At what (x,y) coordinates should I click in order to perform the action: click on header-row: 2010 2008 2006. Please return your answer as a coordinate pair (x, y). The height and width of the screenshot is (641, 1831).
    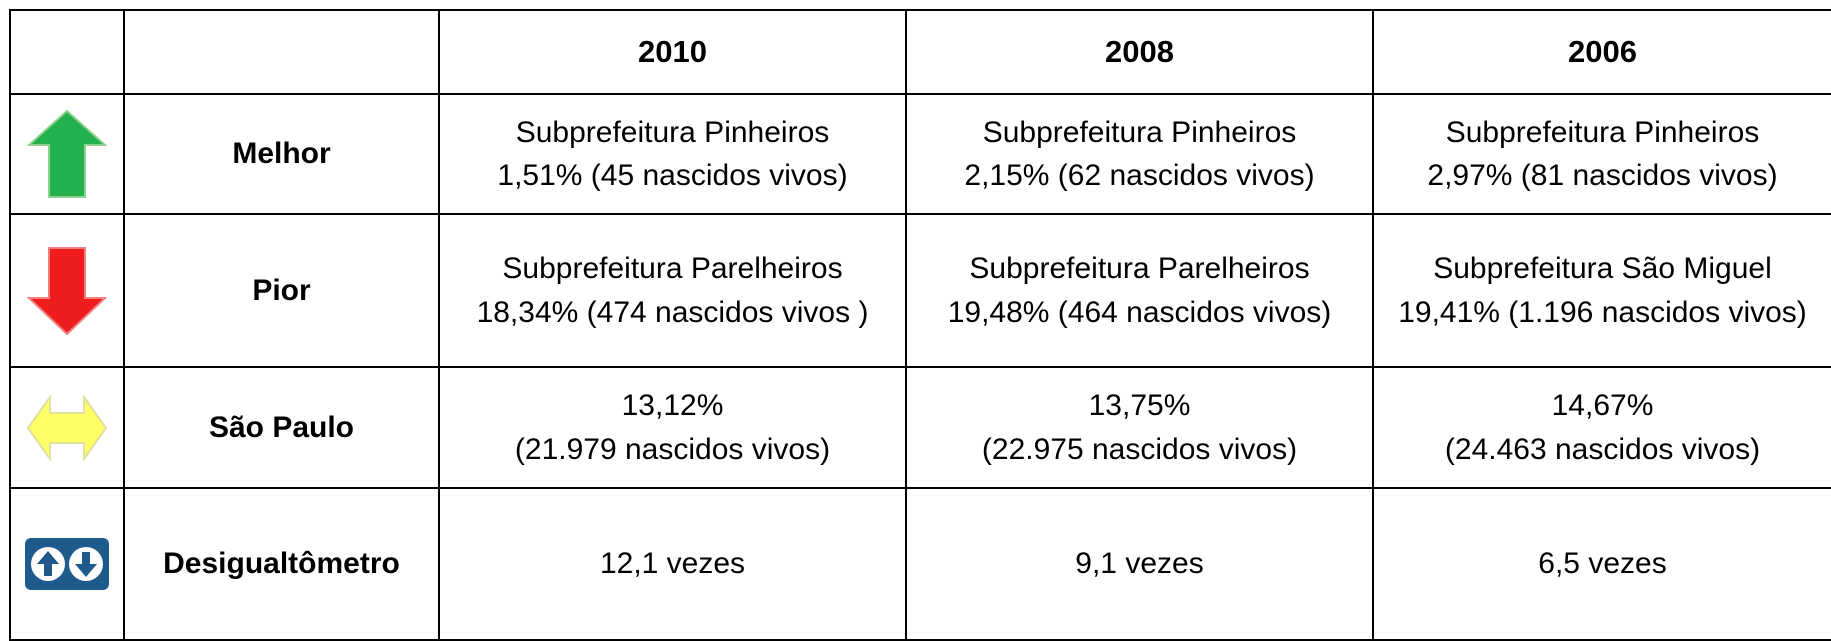
    Looking at the image, I should click on (920, 52).